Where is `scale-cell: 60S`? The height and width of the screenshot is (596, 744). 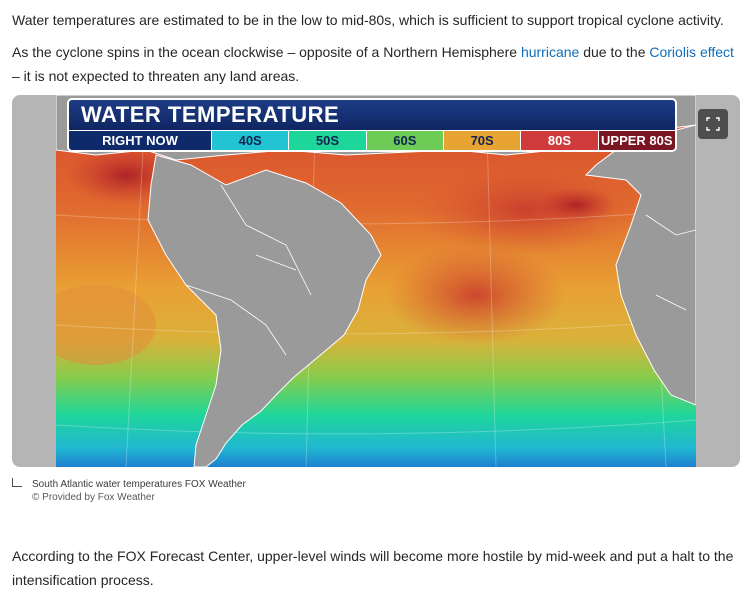
scale-cell: 60S is located at coordinates (405, 140).